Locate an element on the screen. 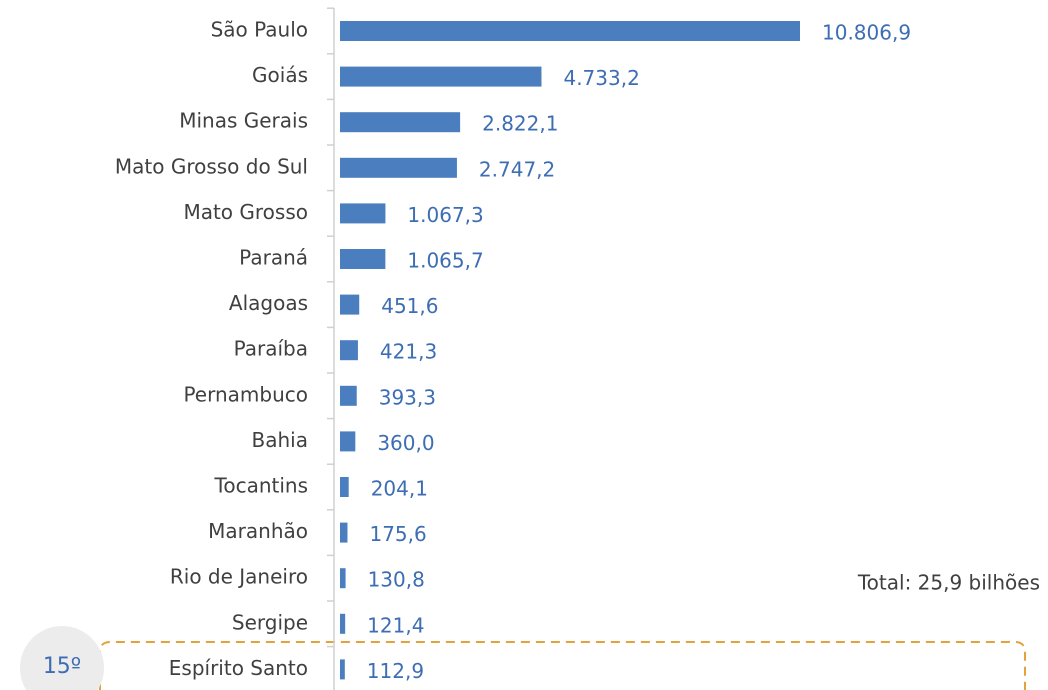  value-label: 1.067,3 is located at coordinates (445, 215).